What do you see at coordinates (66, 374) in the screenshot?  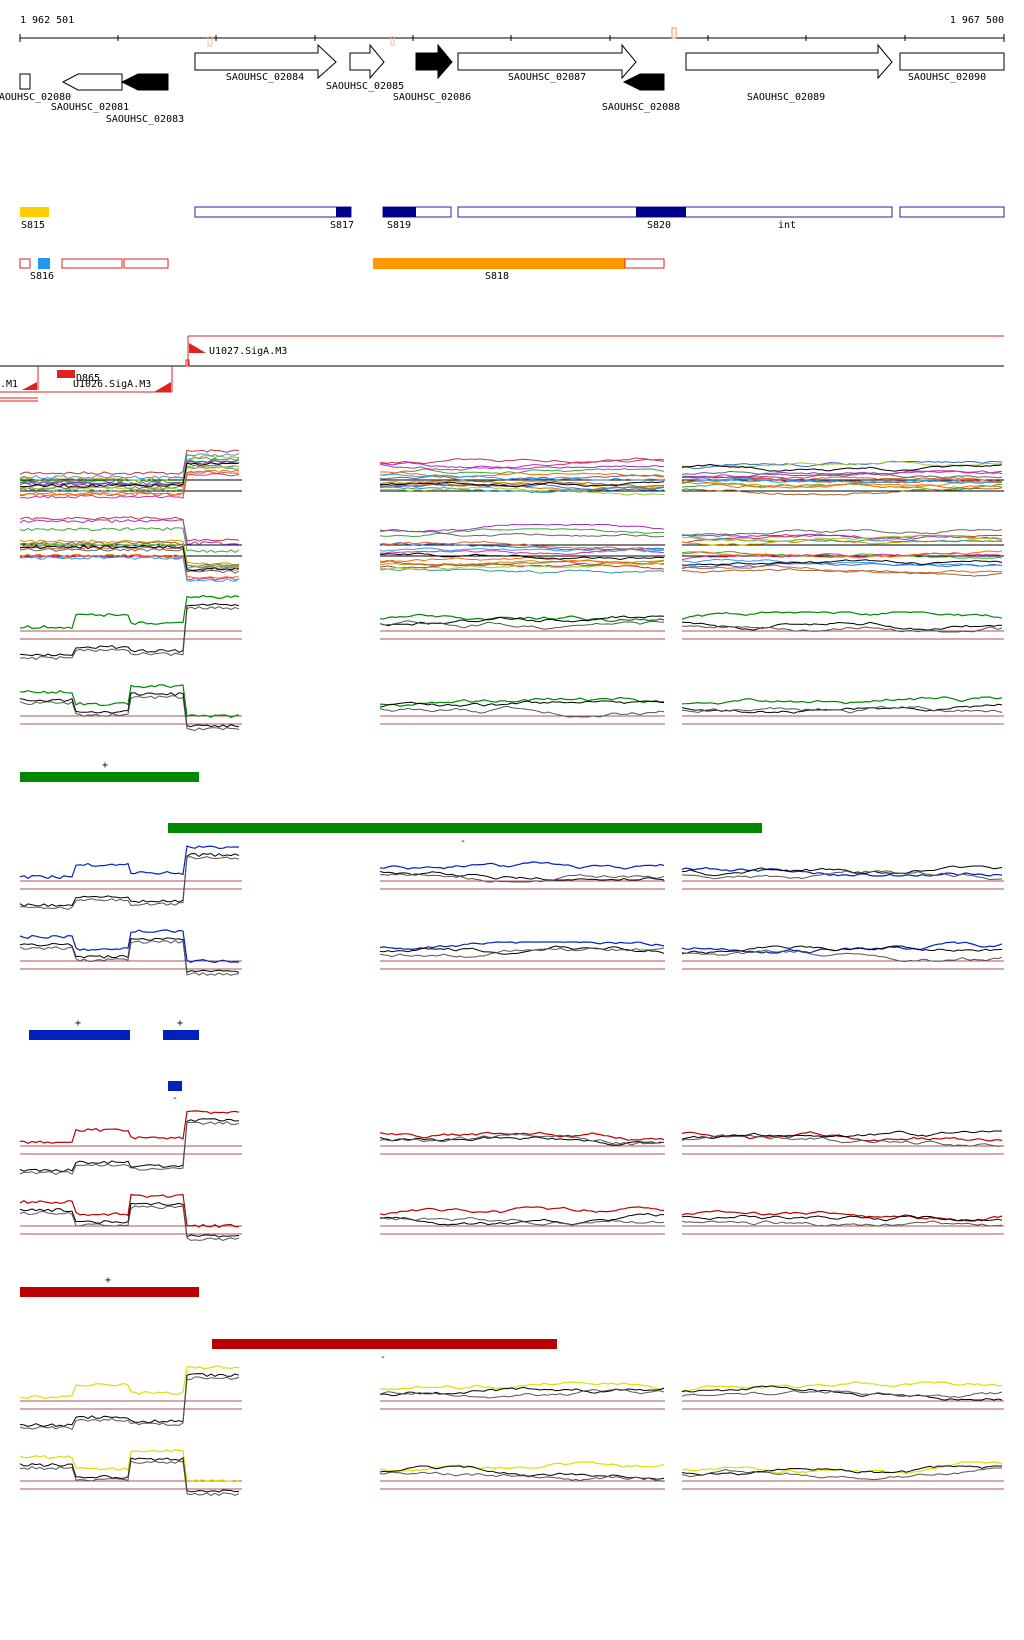 I see `promoter-d865` at bounding box center [66, 374].